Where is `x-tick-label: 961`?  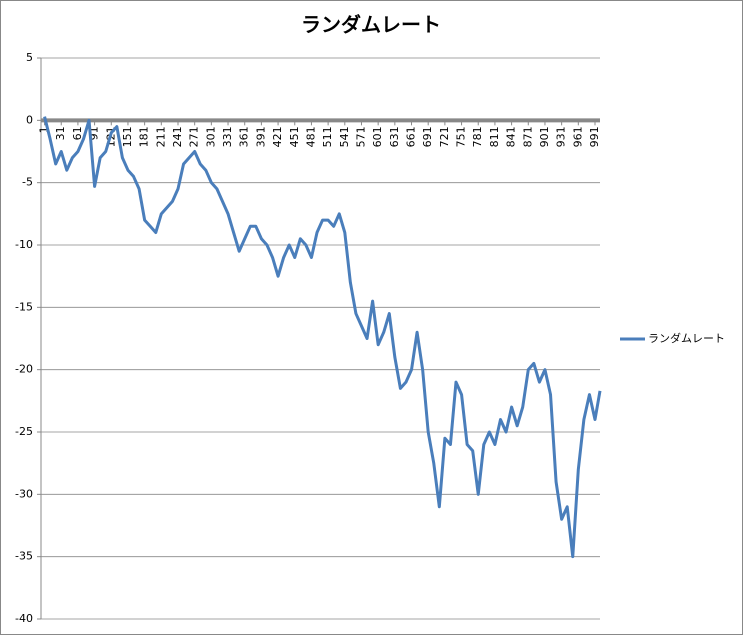
x-tick-label: 961 is located at coordinates (577, 136).